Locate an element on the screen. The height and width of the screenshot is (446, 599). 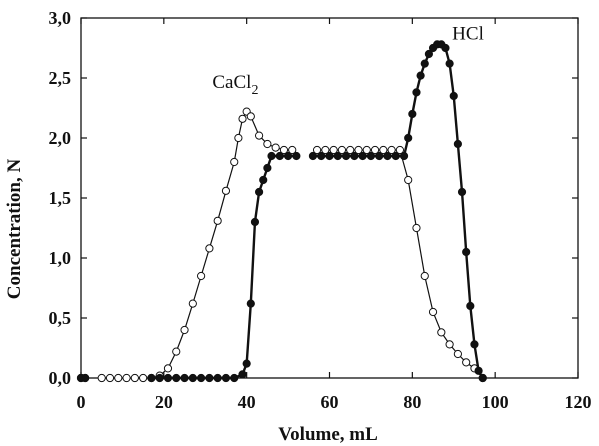
y-tick-label: 2,0 is located at coordinates (60, 138).